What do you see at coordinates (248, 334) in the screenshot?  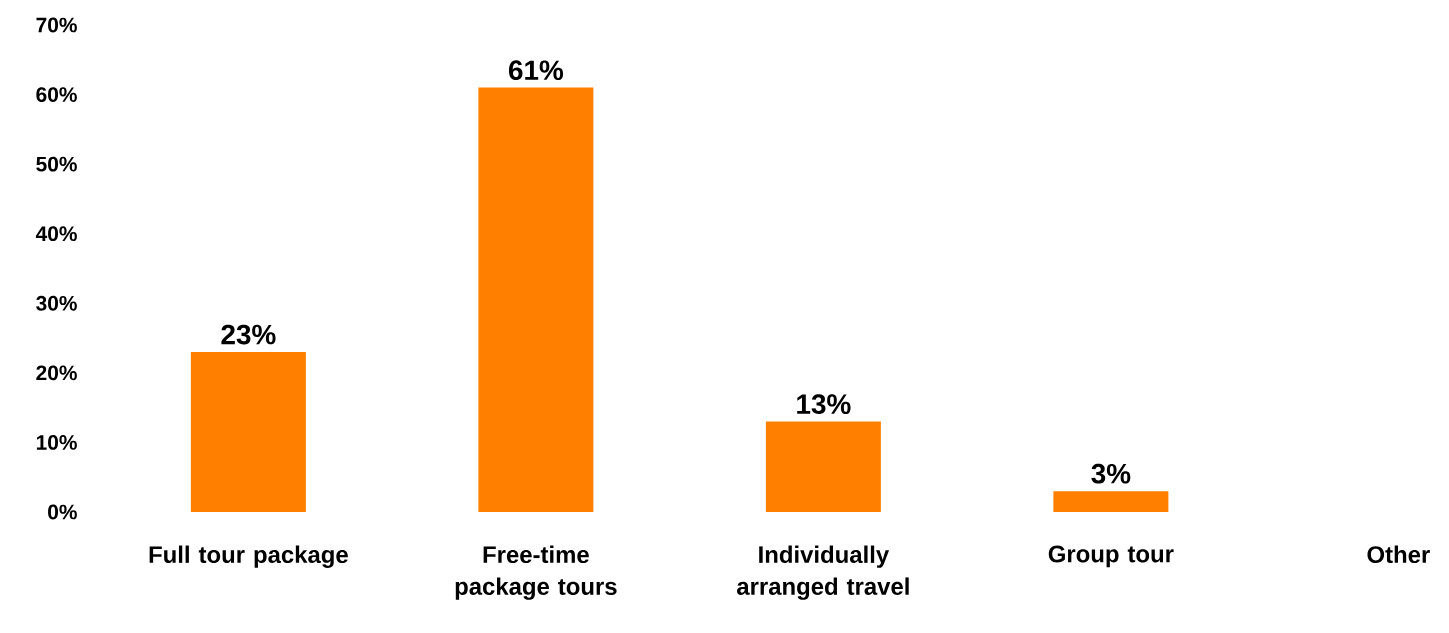 I see `data-label: 23%` at bounding box center [248, 334].